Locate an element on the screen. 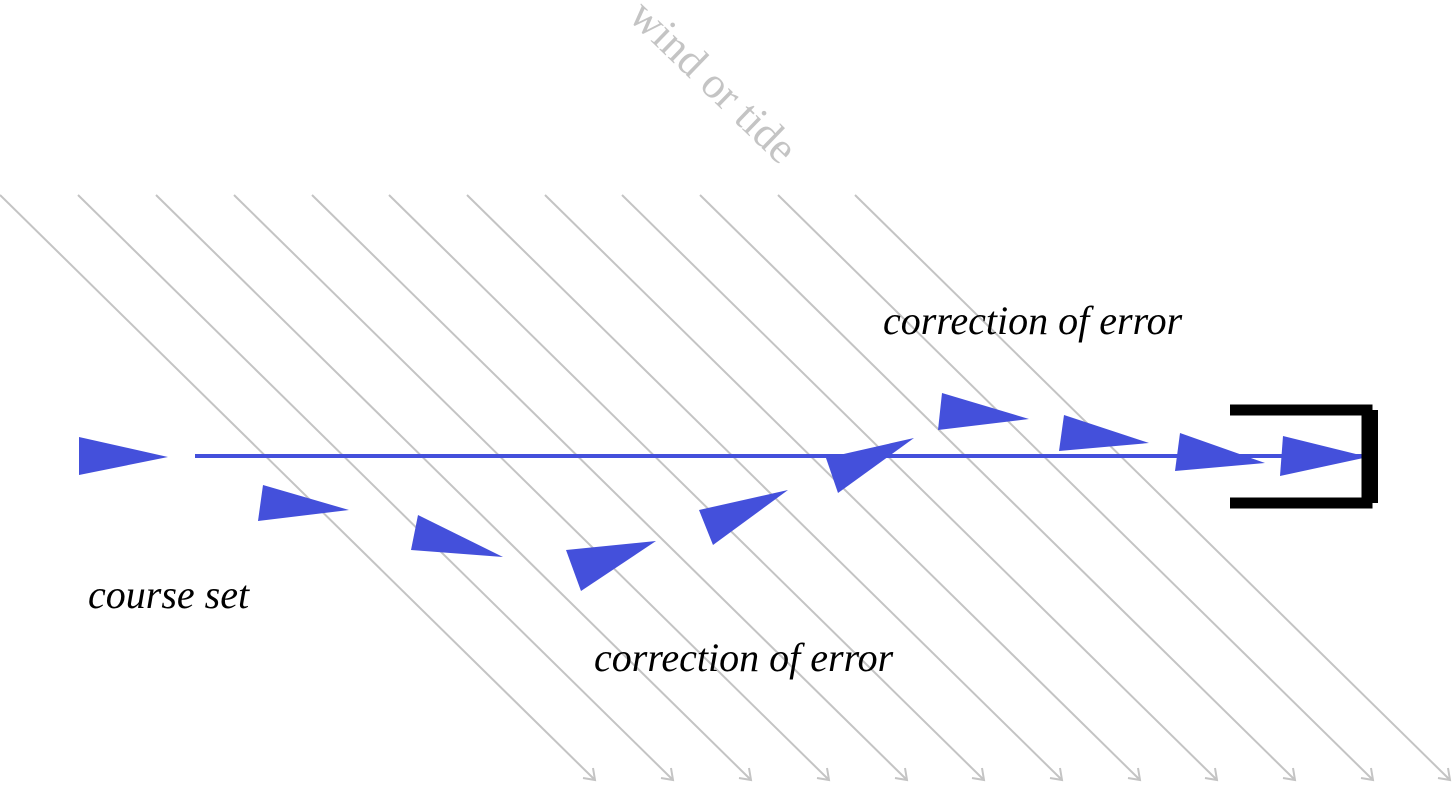  course-set-label: course set is located at coordinates (169, 594).